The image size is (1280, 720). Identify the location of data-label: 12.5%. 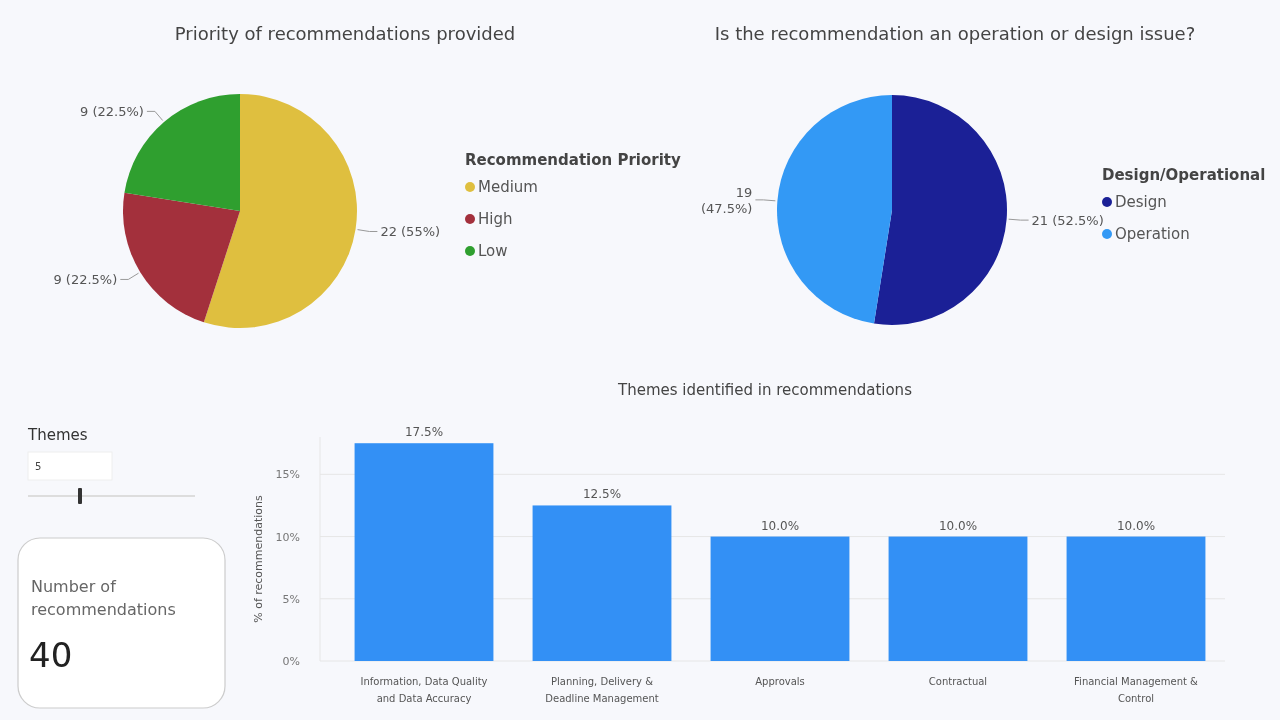
(602, 494).